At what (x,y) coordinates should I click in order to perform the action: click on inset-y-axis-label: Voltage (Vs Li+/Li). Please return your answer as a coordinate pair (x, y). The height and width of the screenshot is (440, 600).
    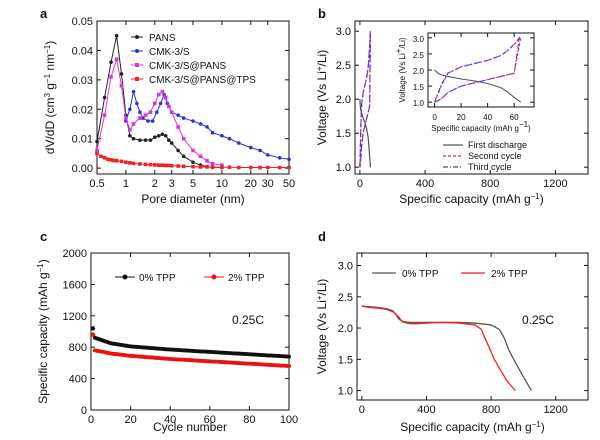
    Looking at the image, I should click on (401, 69).